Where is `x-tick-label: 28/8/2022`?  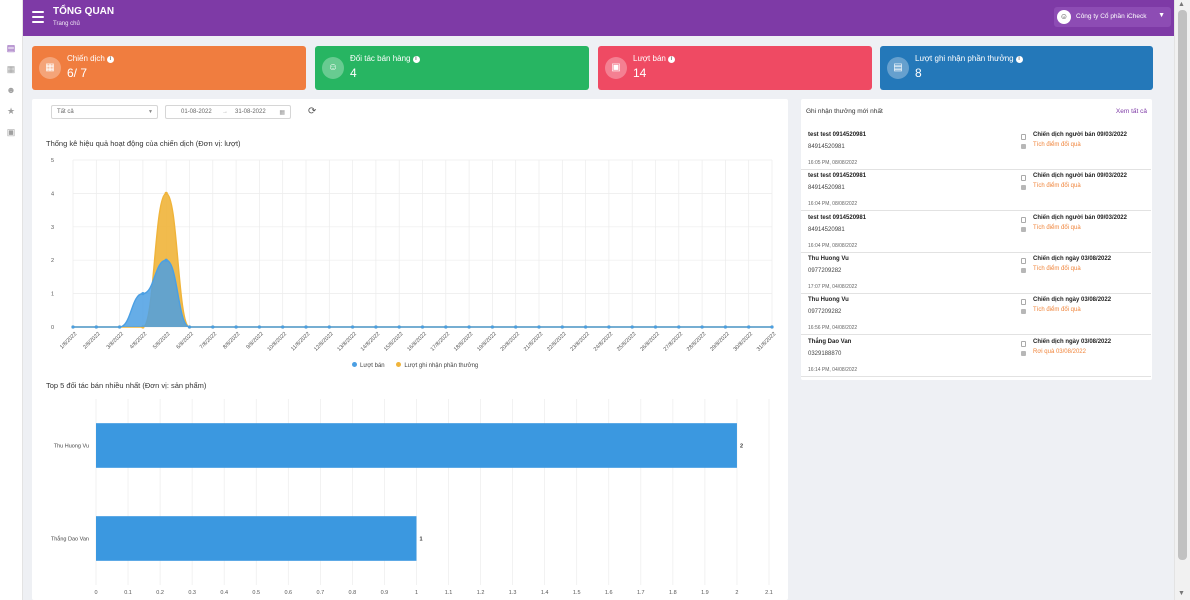 x-tick-label: 28/8/2022 is located at coordinates (697, 342).